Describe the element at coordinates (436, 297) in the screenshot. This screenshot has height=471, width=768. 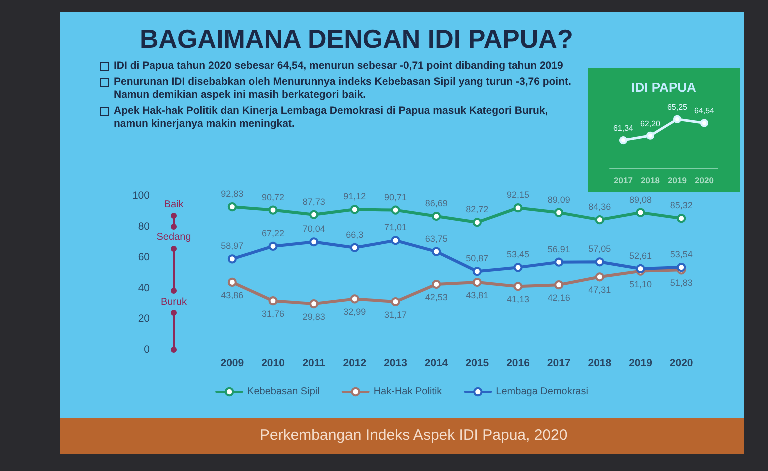
I see `data-label: 42,53` at that location.